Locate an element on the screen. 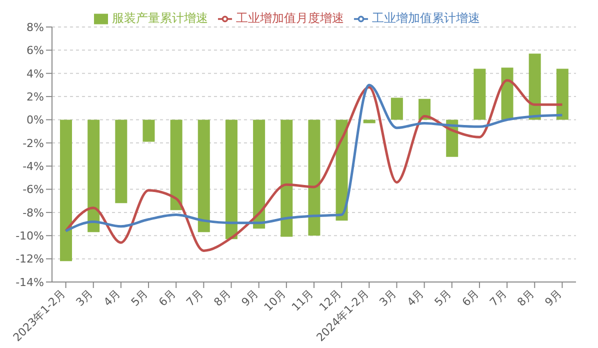 This screenshot has height=348, width=598. y-tick-label: -4% is located at coordinates (33, 166).